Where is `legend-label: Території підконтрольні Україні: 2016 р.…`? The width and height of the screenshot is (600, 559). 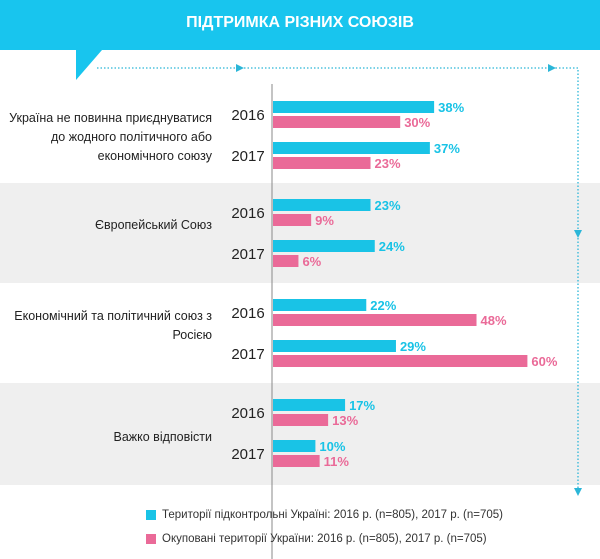 legend-label: Території підконтрольні Україні: 2016 р.… is located at coordinates (333, 515).